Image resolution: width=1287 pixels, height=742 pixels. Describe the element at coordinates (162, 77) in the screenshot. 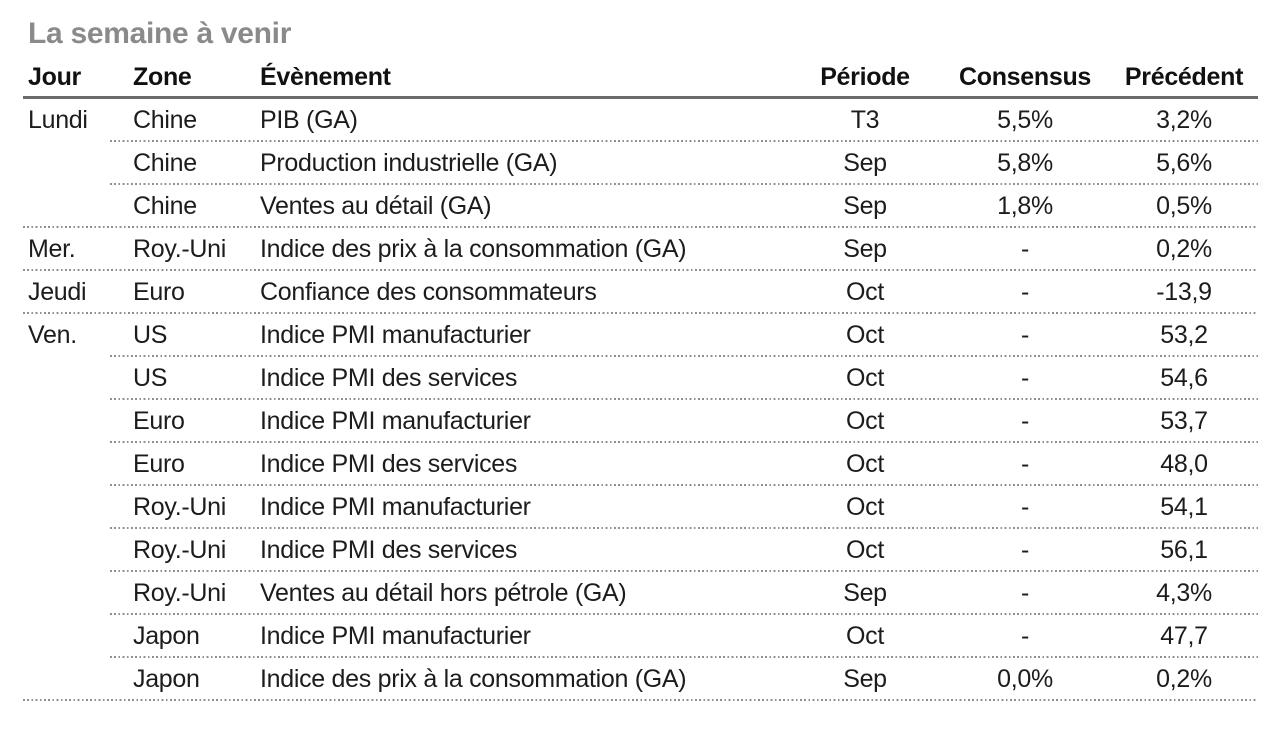

I see `column-header-zone: Zone` at that location.